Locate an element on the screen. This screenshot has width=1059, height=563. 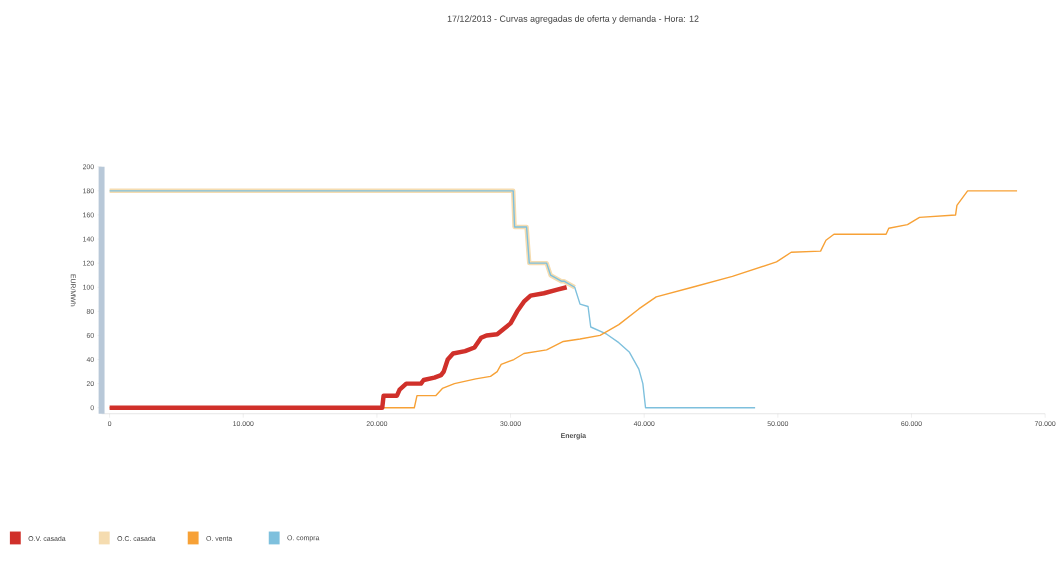
chart-title: 17/12/2013 - Curvas agregadas de oferta y demanda - Hora: 12 is located at coordinates (573, 19).